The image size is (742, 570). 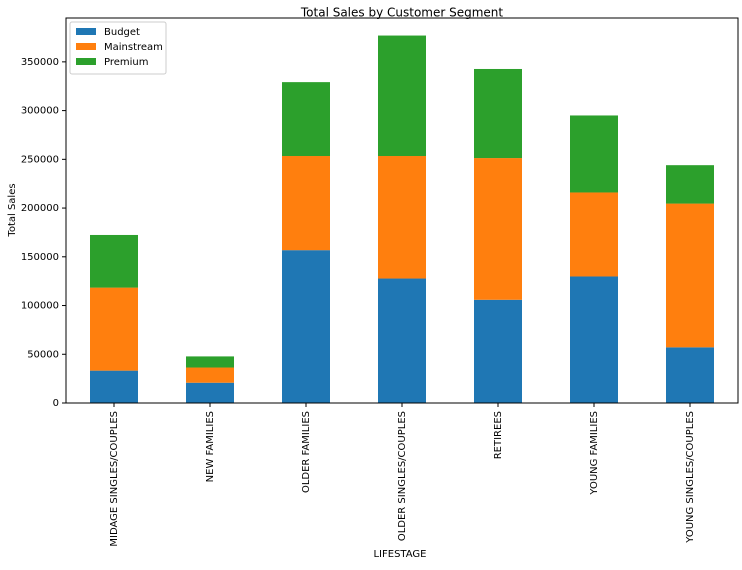 What do you see at coordinates (40, 62) in the screenshot?
I see `y-tick-label: 350000` at bounding box center [40, 62].